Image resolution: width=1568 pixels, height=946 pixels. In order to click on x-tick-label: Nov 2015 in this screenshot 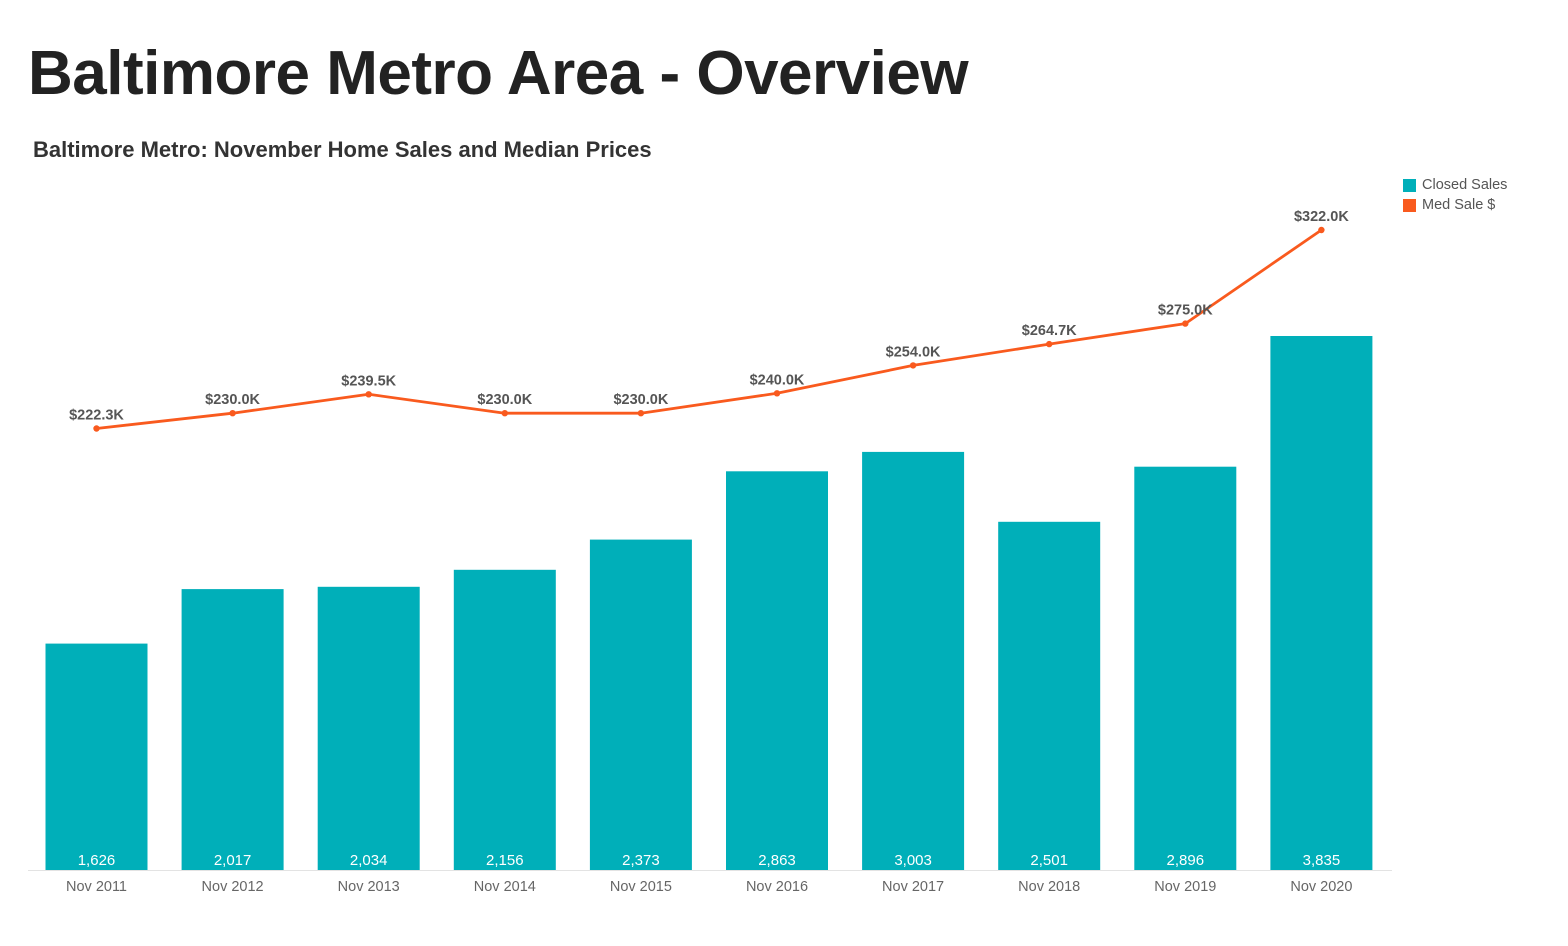, I will do `click(641, 887)`.